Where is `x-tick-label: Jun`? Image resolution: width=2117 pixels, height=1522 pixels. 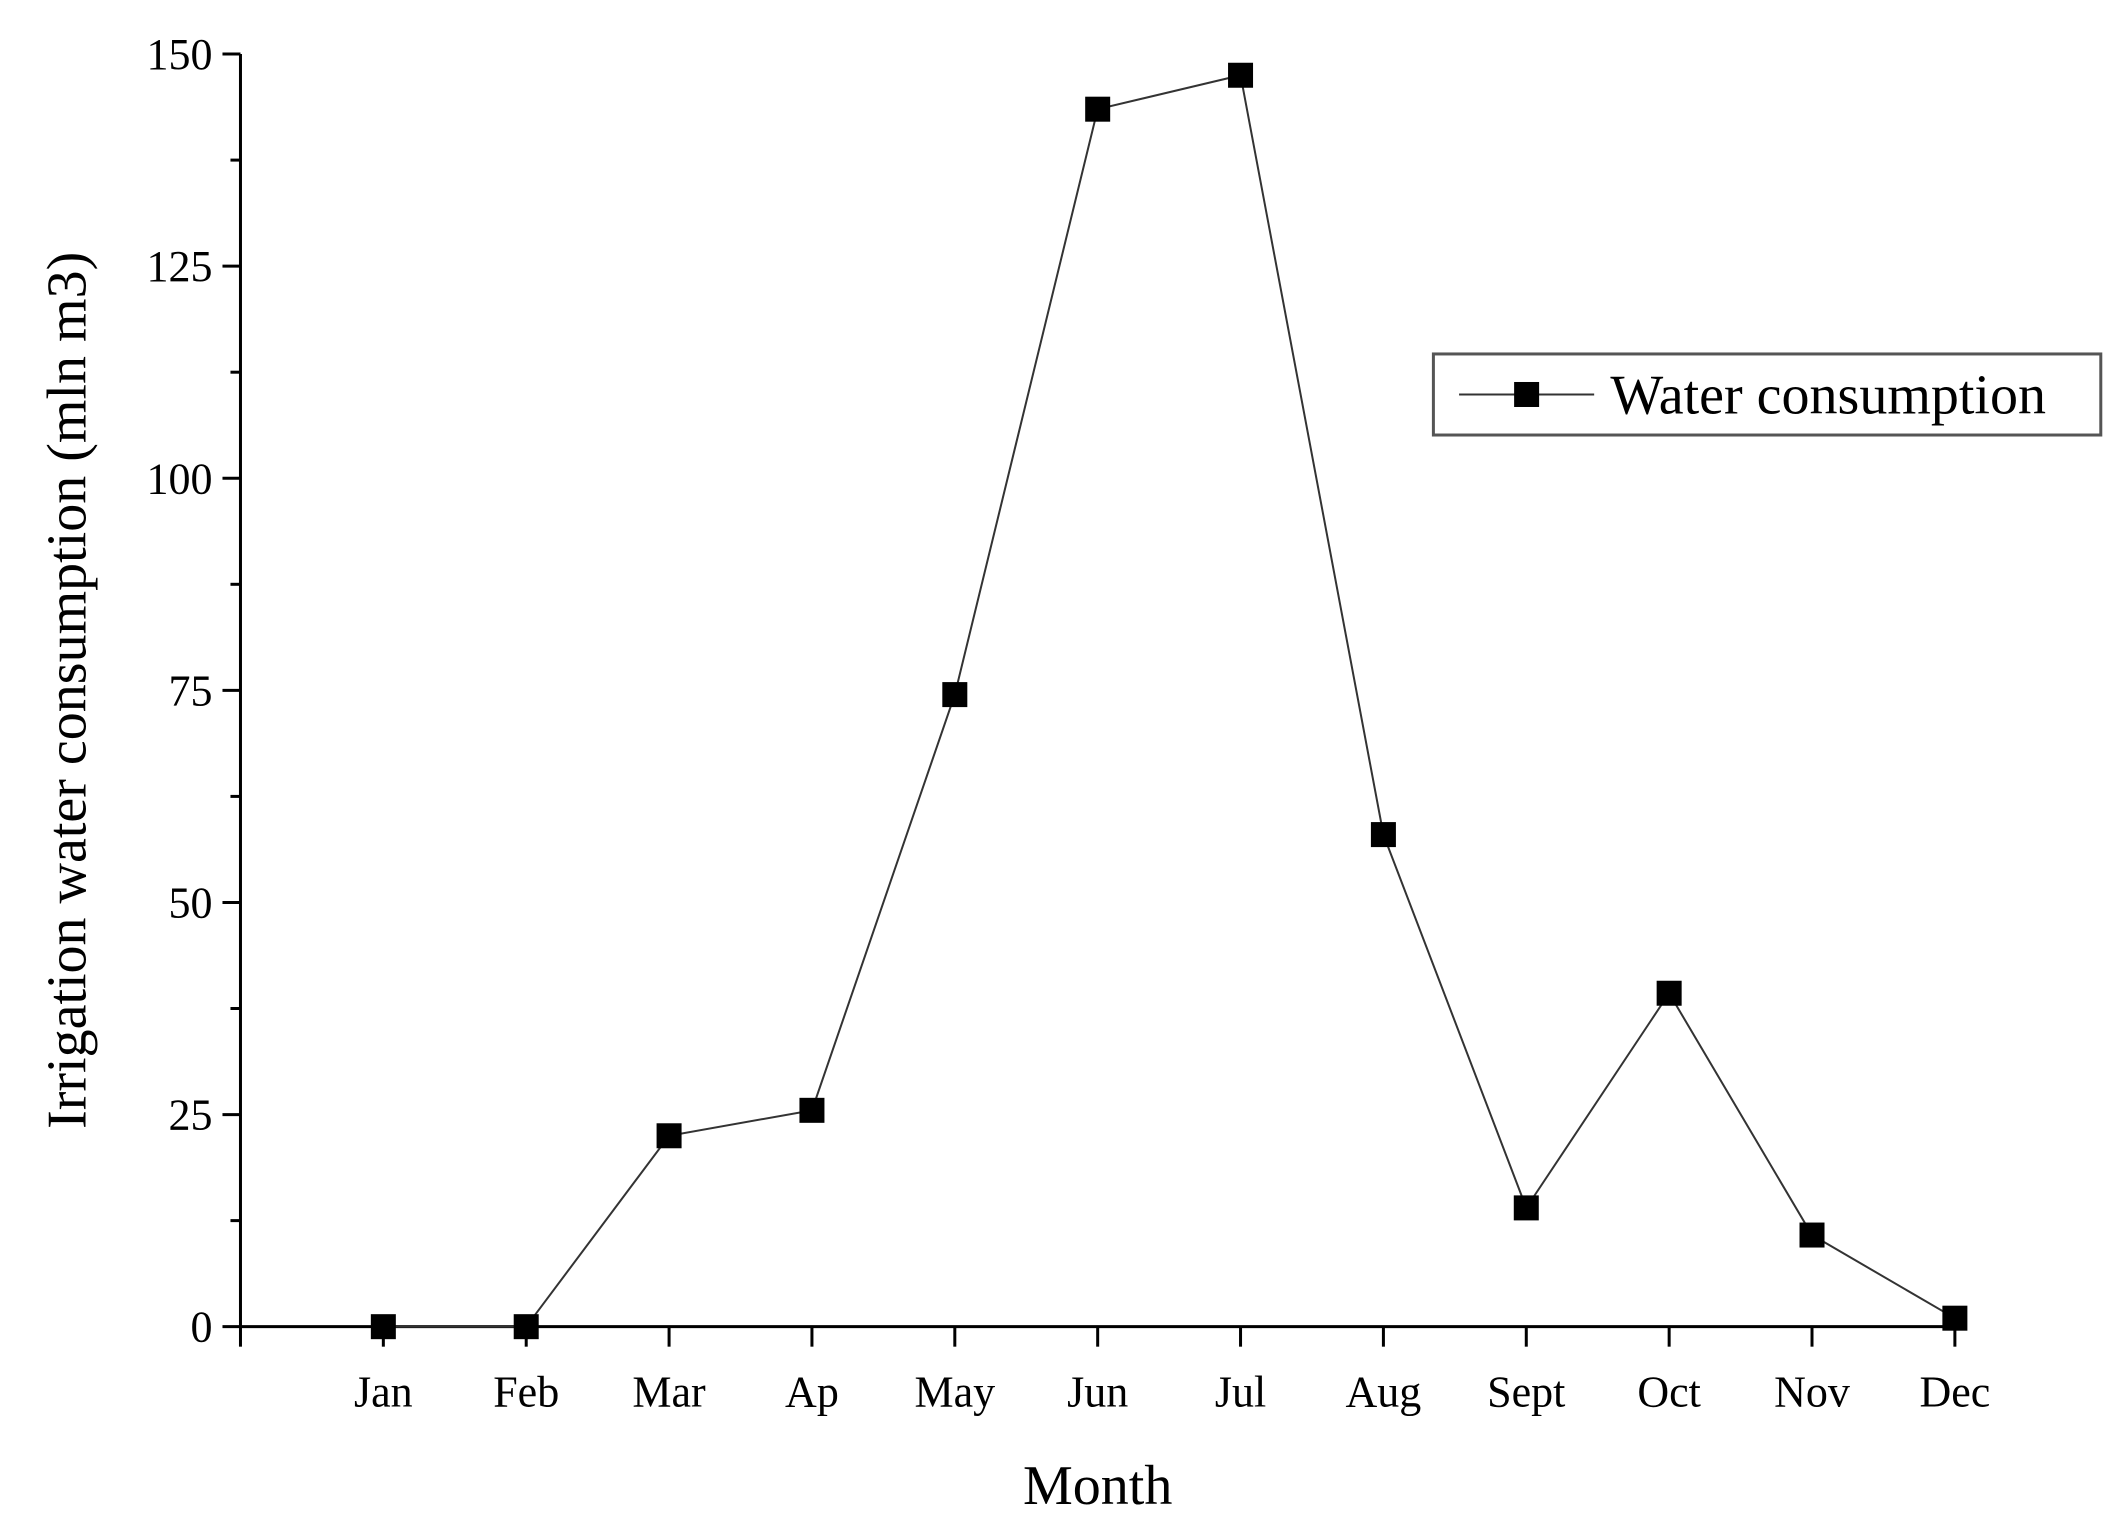
x-tick-label: Jun is located at coordinates (1097, 1392).